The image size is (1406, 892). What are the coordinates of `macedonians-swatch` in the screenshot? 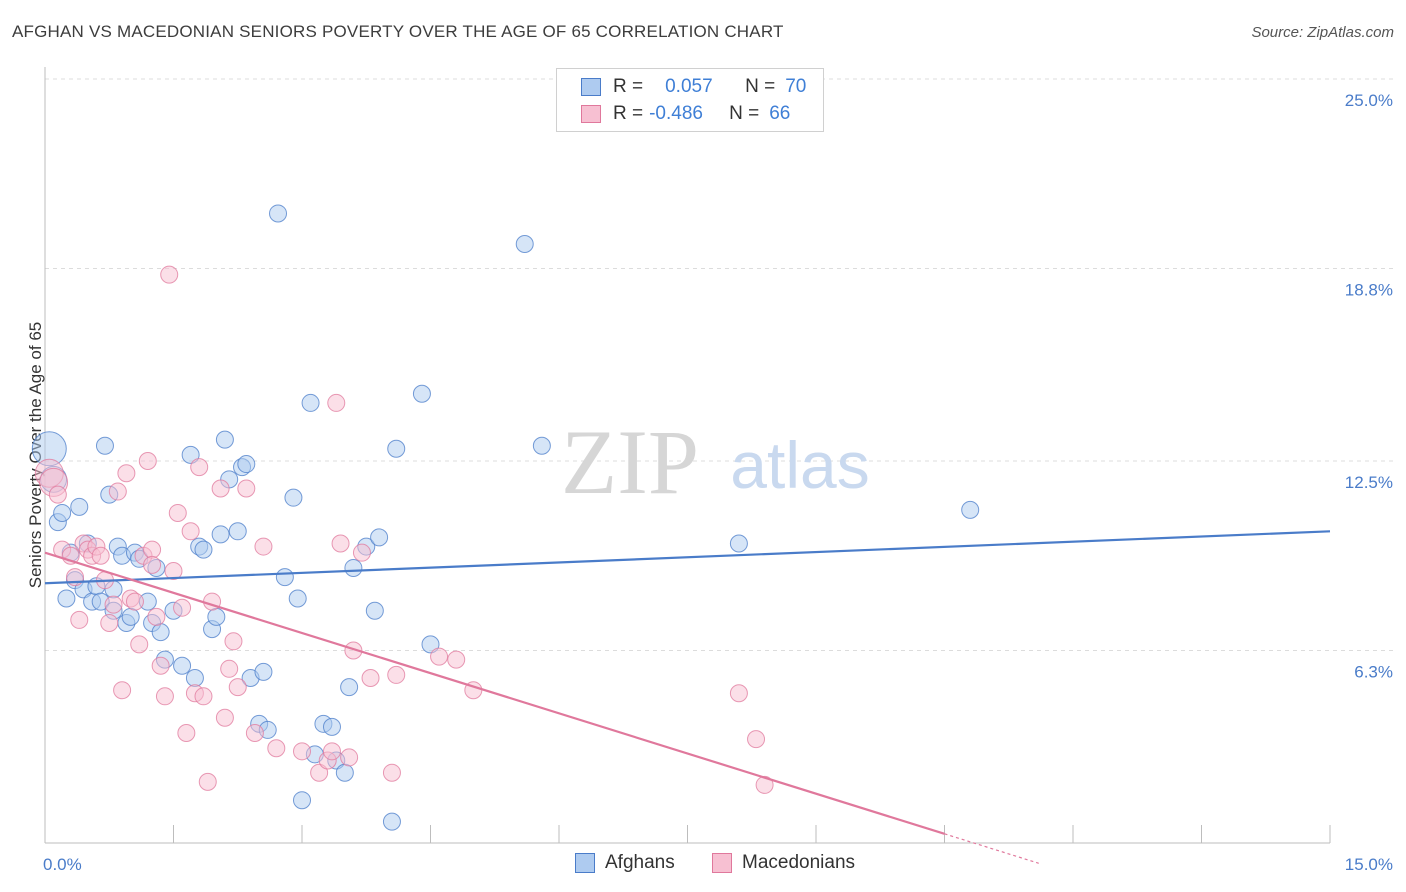 It's located at (722, 863).